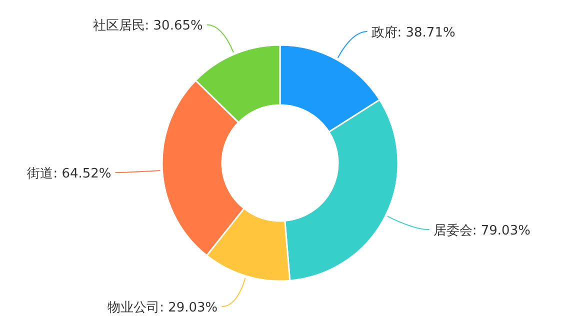 Image resolution: width=575 pixels, height=330 pixels. What do you see at coordinates (147, 26) in the screenshot?
I see `slice-label: 社区居民: 30.65%` at bounding box center [147, 26].